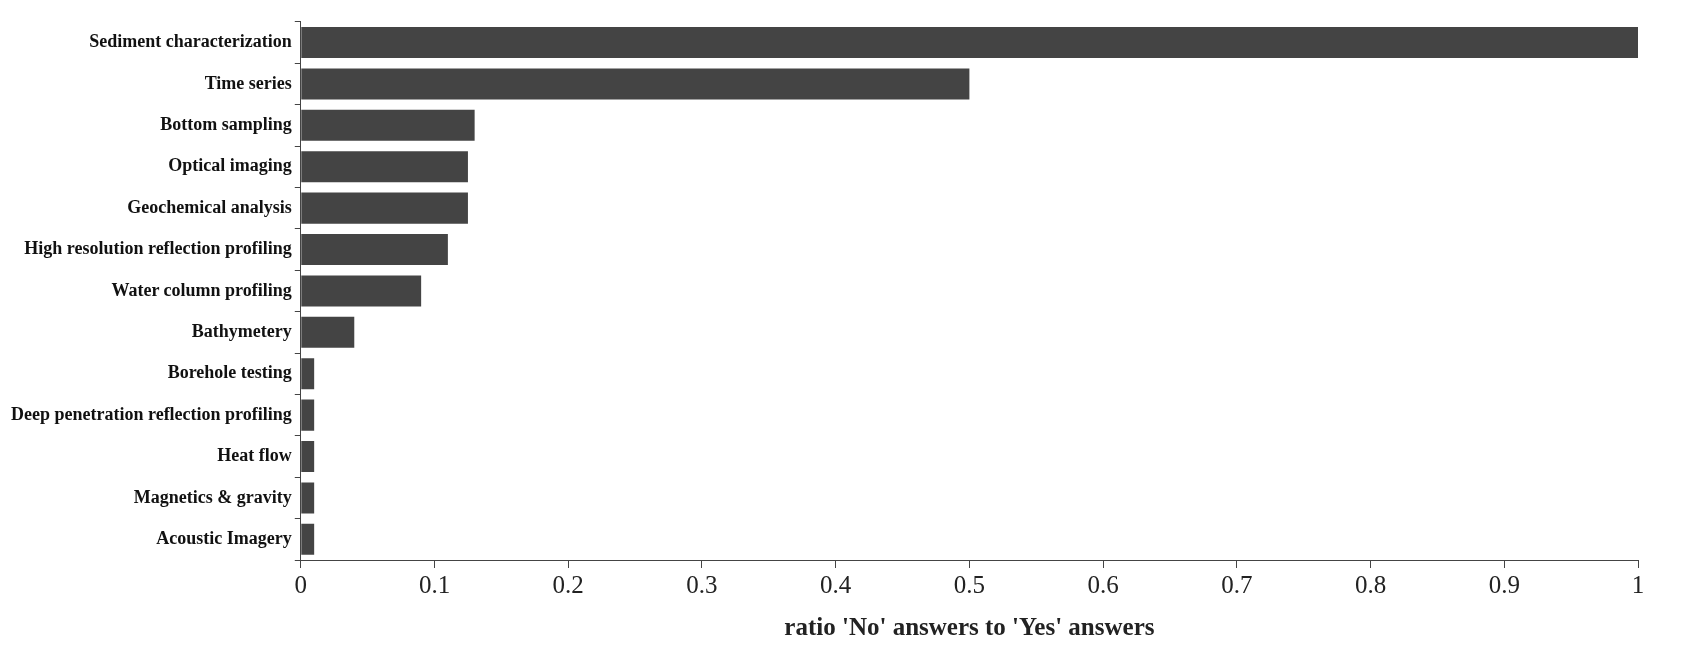 Image resolution: width=1683 pixels, height=664 pixels. I want to click on y-tick-label: Sediment characterization, so click(190, 41).